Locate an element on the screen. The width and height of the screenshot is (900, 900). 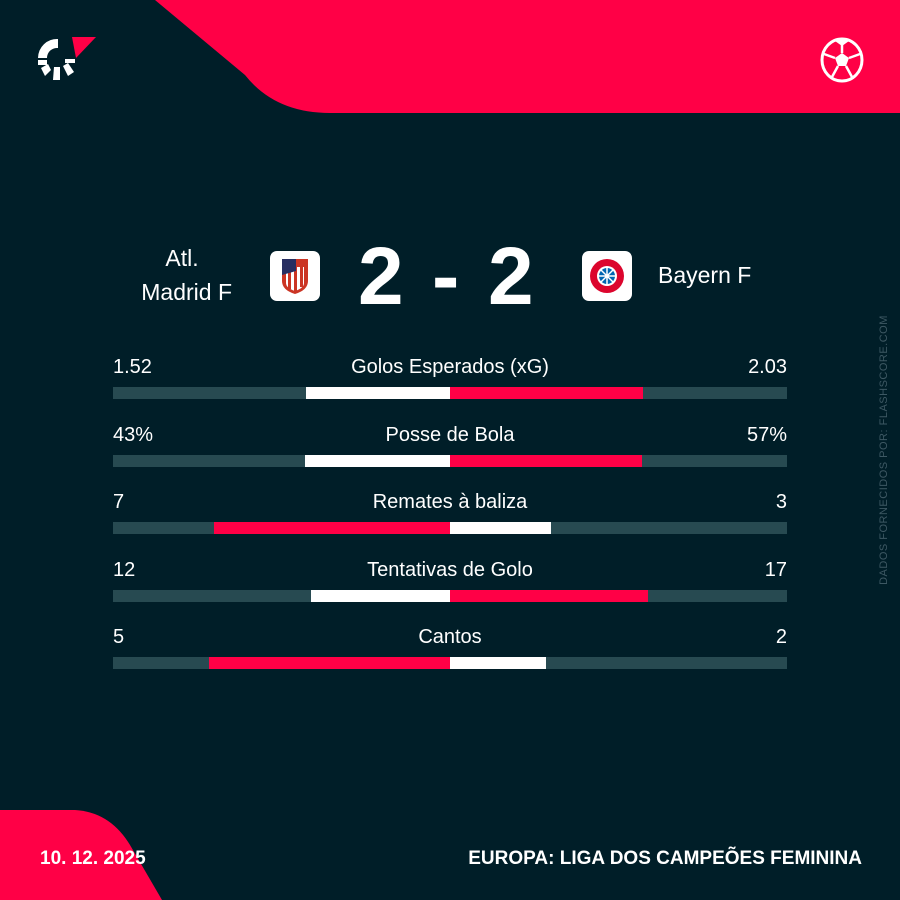
stat-label: Cantos is located at coordinates (450, 637).